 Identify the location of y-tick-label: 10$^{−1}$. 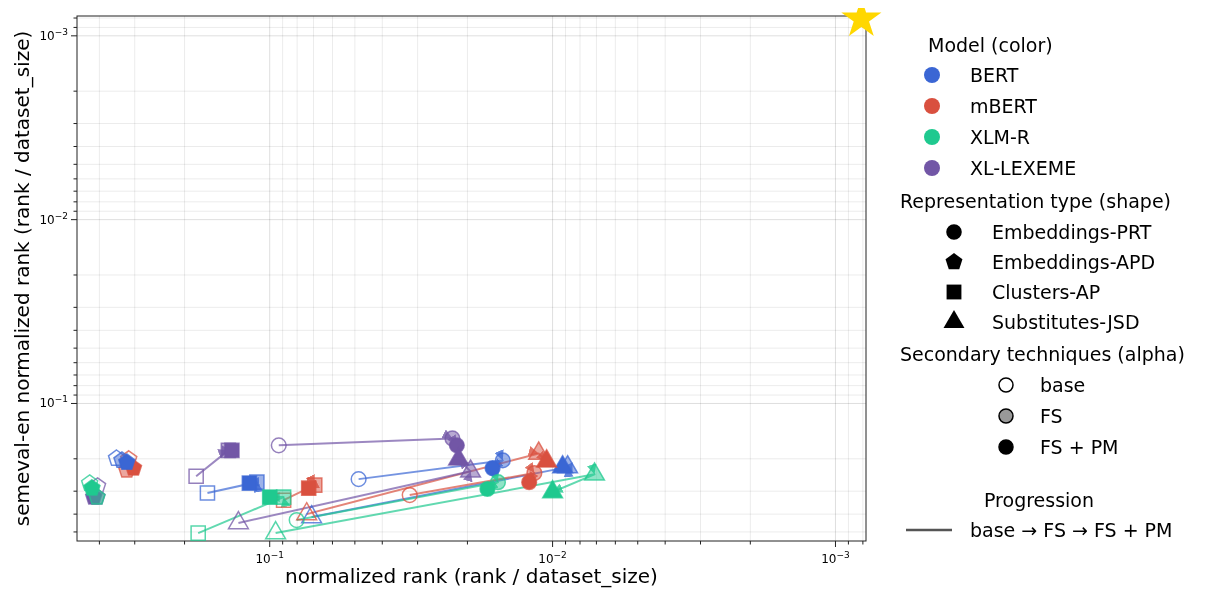
(53, 402).